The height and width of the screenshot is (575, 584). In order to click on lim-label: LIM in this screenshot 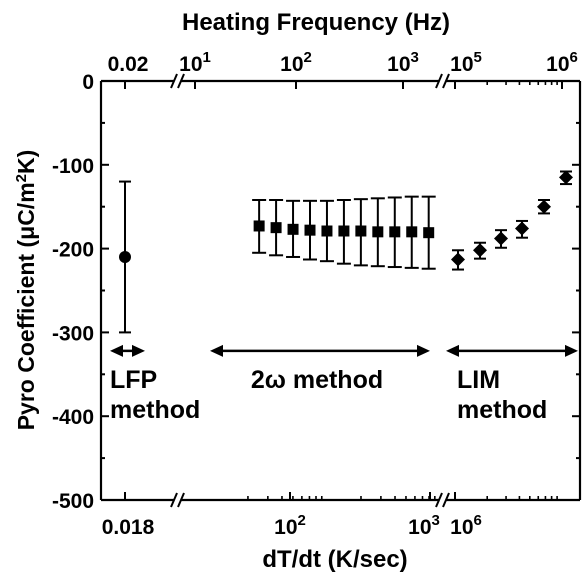, I will do `click(478, 380)`.